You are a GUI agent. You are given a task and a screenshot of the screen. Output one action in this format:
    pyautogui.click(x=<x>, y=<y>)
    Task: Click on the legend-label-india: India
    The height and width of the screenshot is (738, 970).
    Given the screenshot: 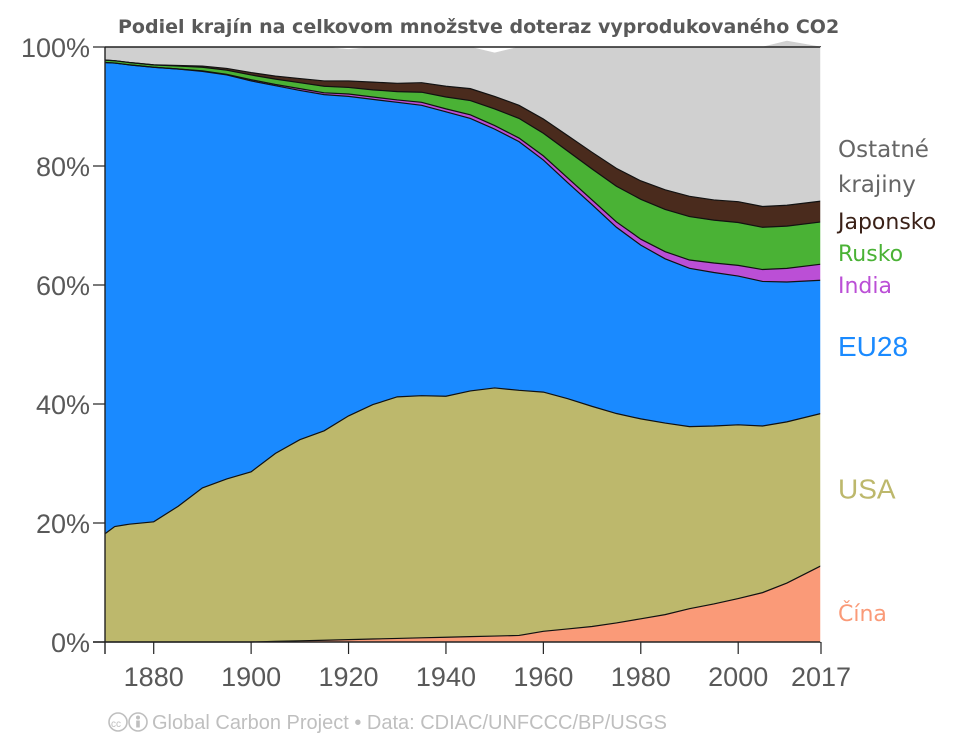 What is the action you would take?
    pyautogui.click(x=865, y=286)
    